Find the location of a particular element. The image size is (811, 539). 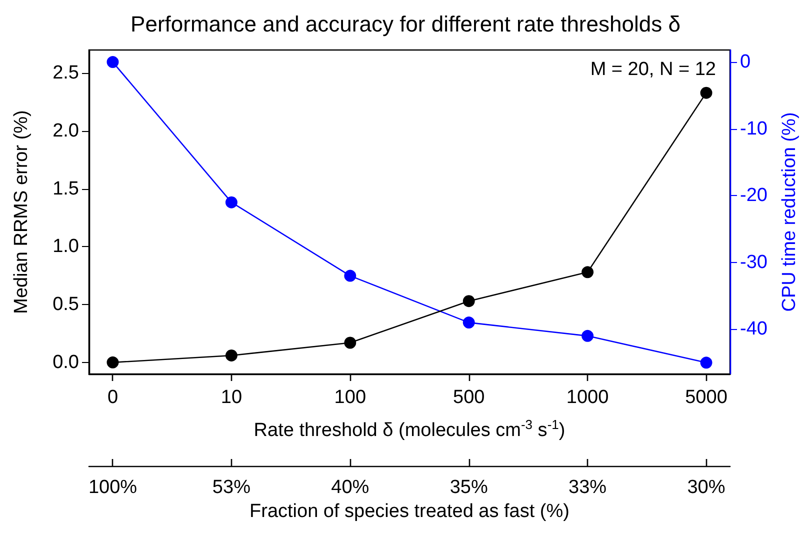

y2-tick-label: -40 is located at coordinates (754, 329).